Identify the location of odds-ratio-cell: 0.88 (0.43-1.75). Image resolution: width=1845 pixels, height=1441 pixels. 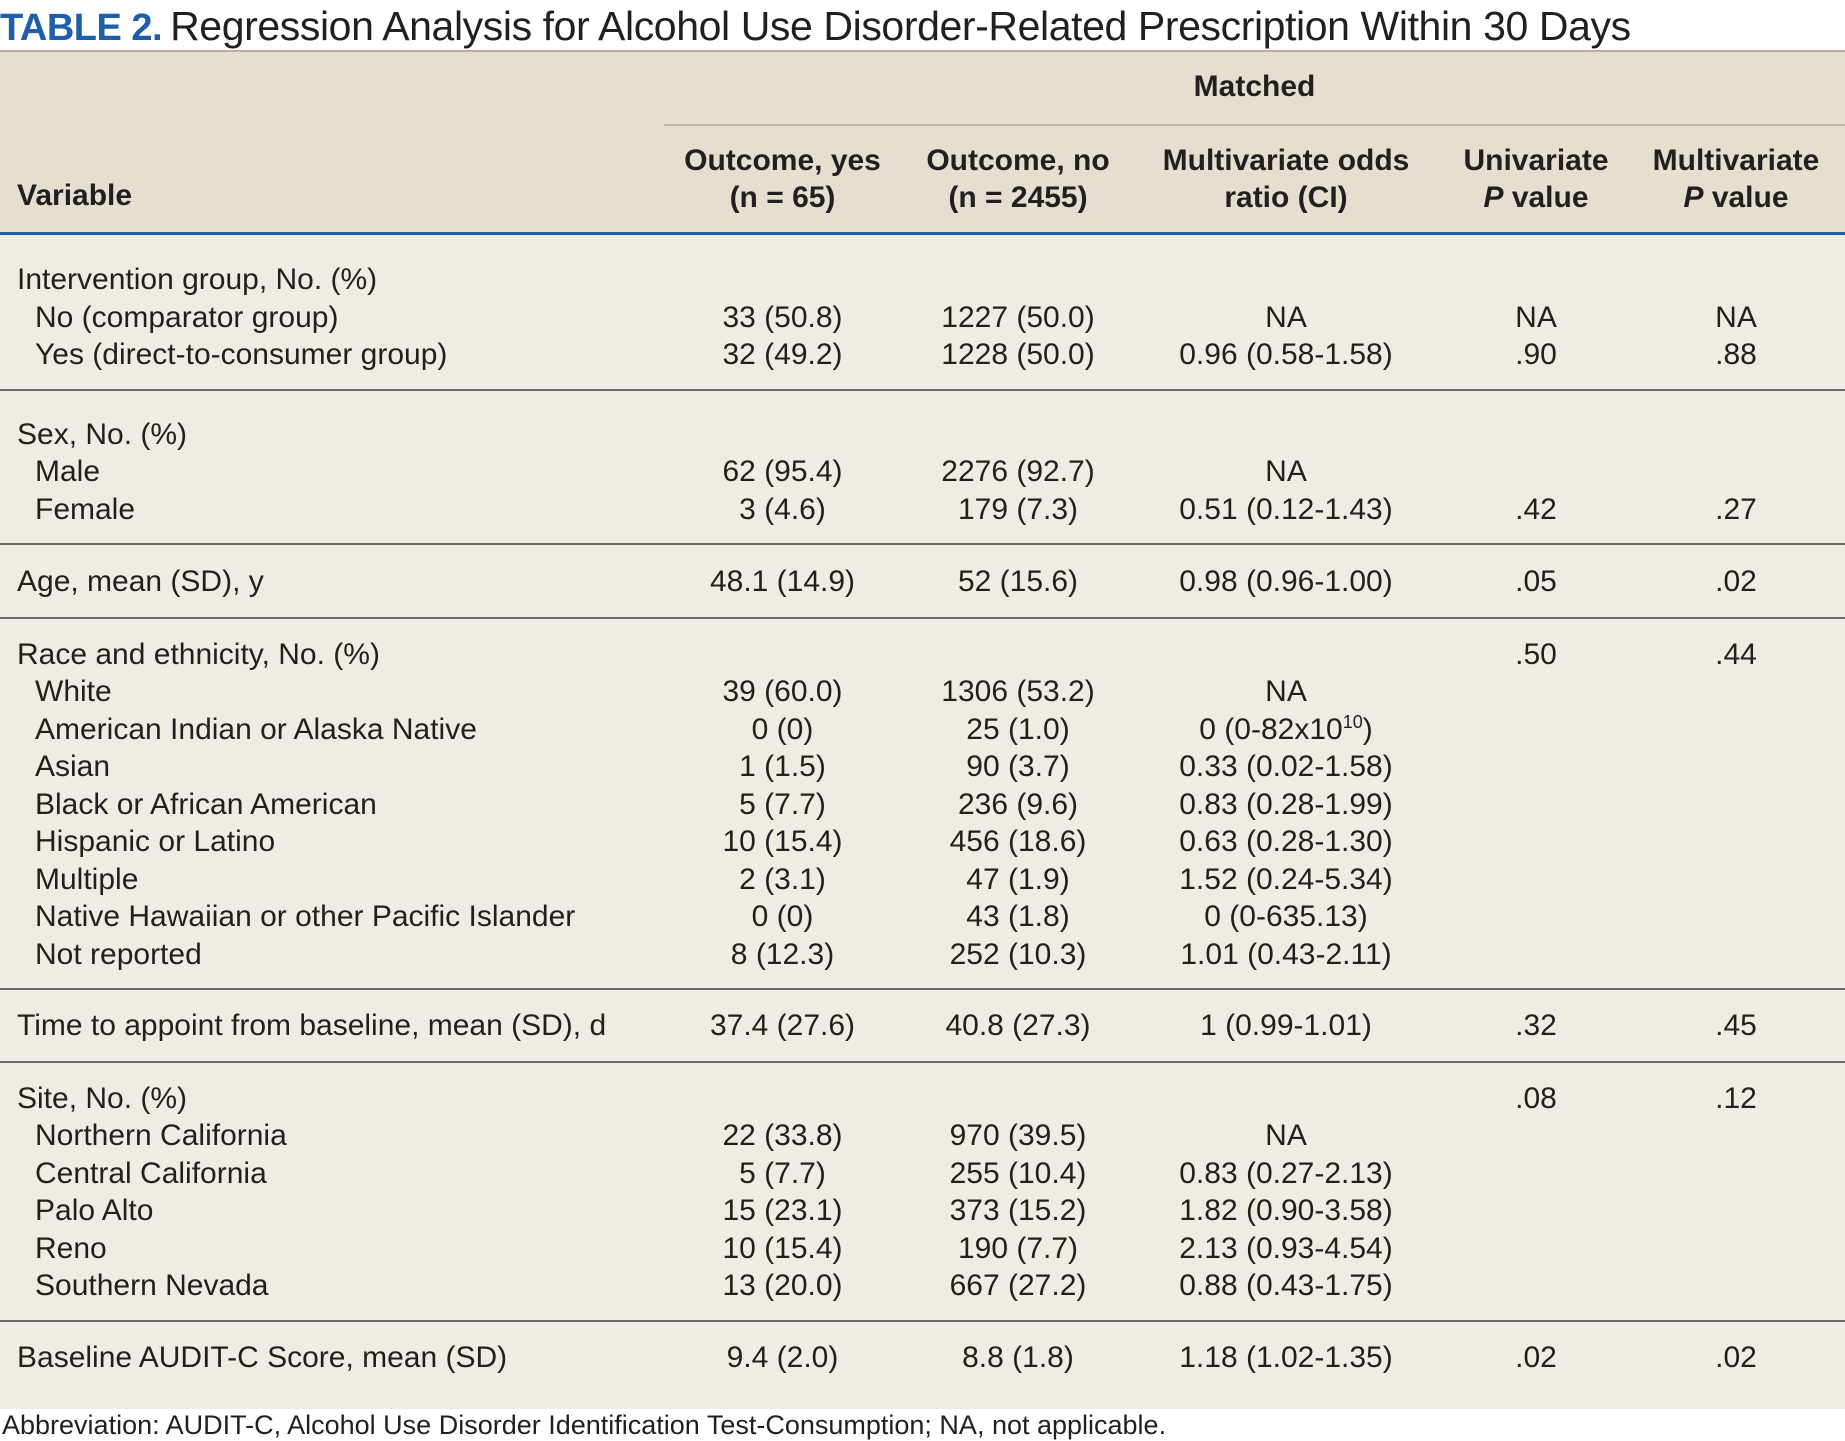
(1286, 1285).